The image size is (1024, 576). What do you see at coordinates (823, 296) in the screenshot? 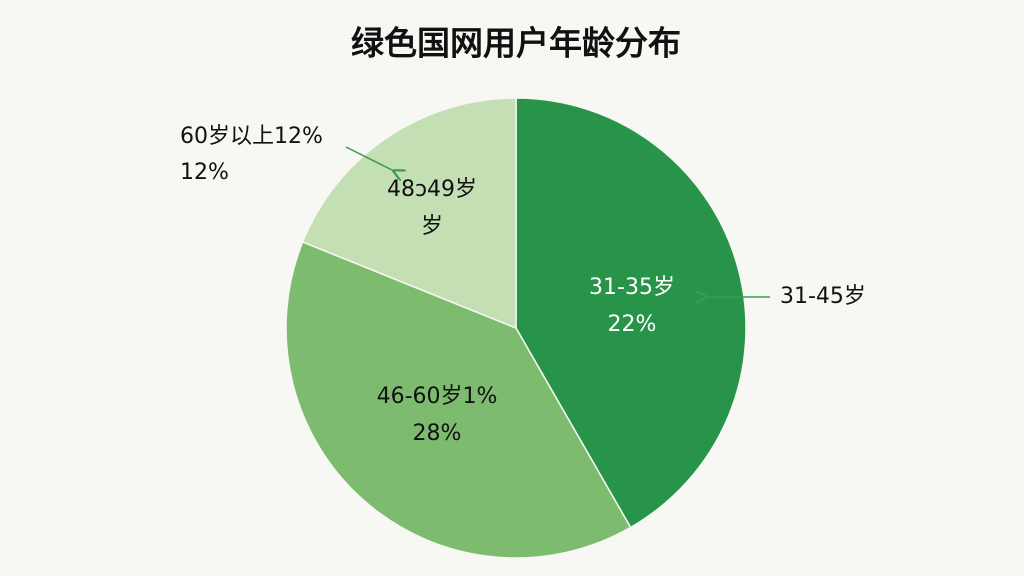
I see `callout-label: 31-45岁` at bounding box center [823, 296].